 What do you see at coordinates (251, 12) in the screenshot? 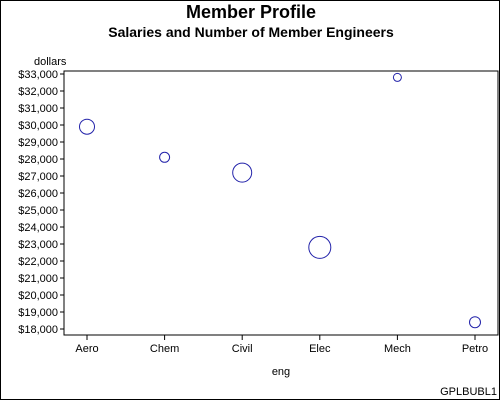
I see `chart-title: Member Profile` at bounding box center [251, 12].